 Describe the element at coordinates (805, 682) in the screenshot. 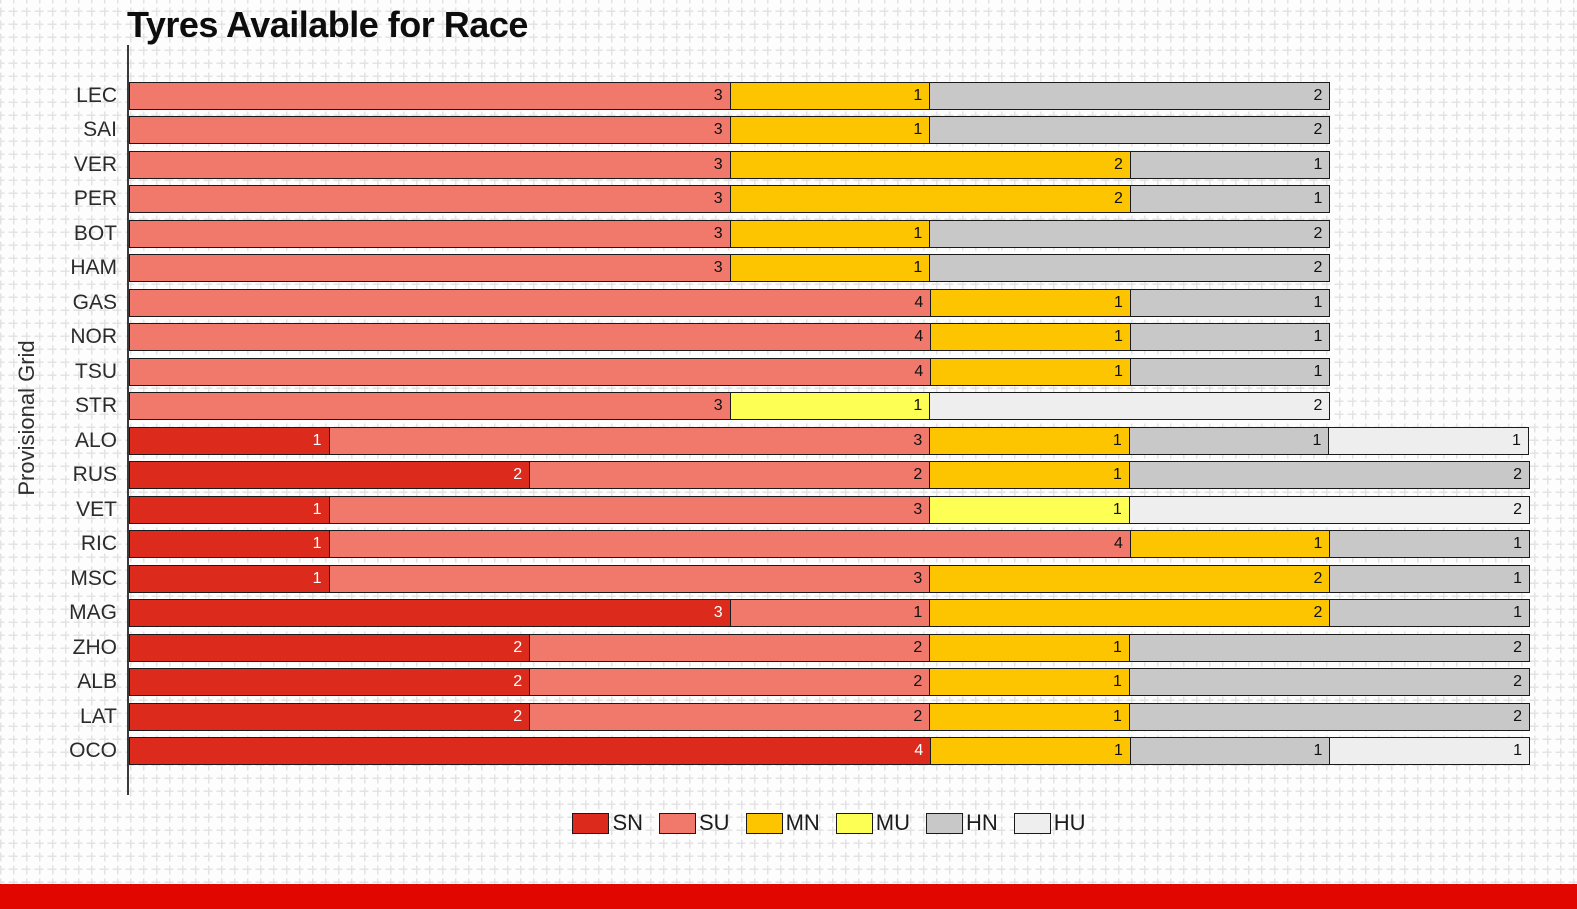

I see `bar-row: ALB 2 2 1 2` at that location.